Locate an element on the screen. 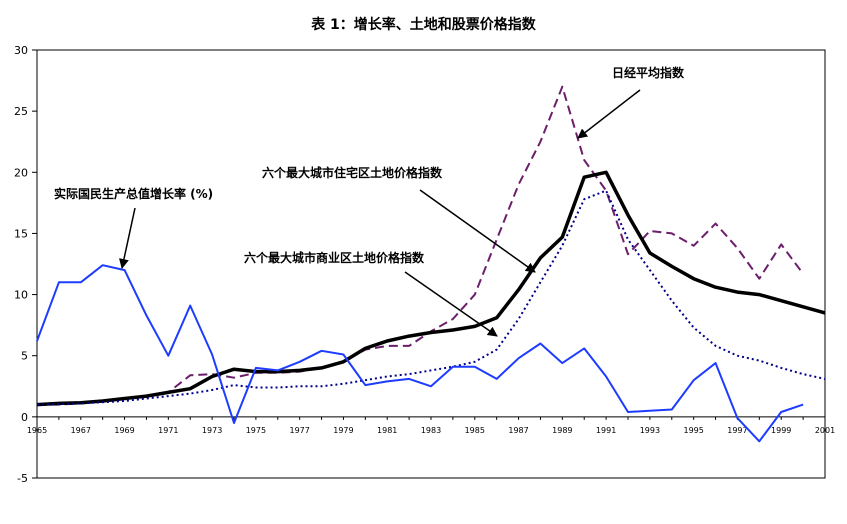  annotation-label-commercial: 六个最大城市商业区土地价格指数 is located at coordinates (334, 257).